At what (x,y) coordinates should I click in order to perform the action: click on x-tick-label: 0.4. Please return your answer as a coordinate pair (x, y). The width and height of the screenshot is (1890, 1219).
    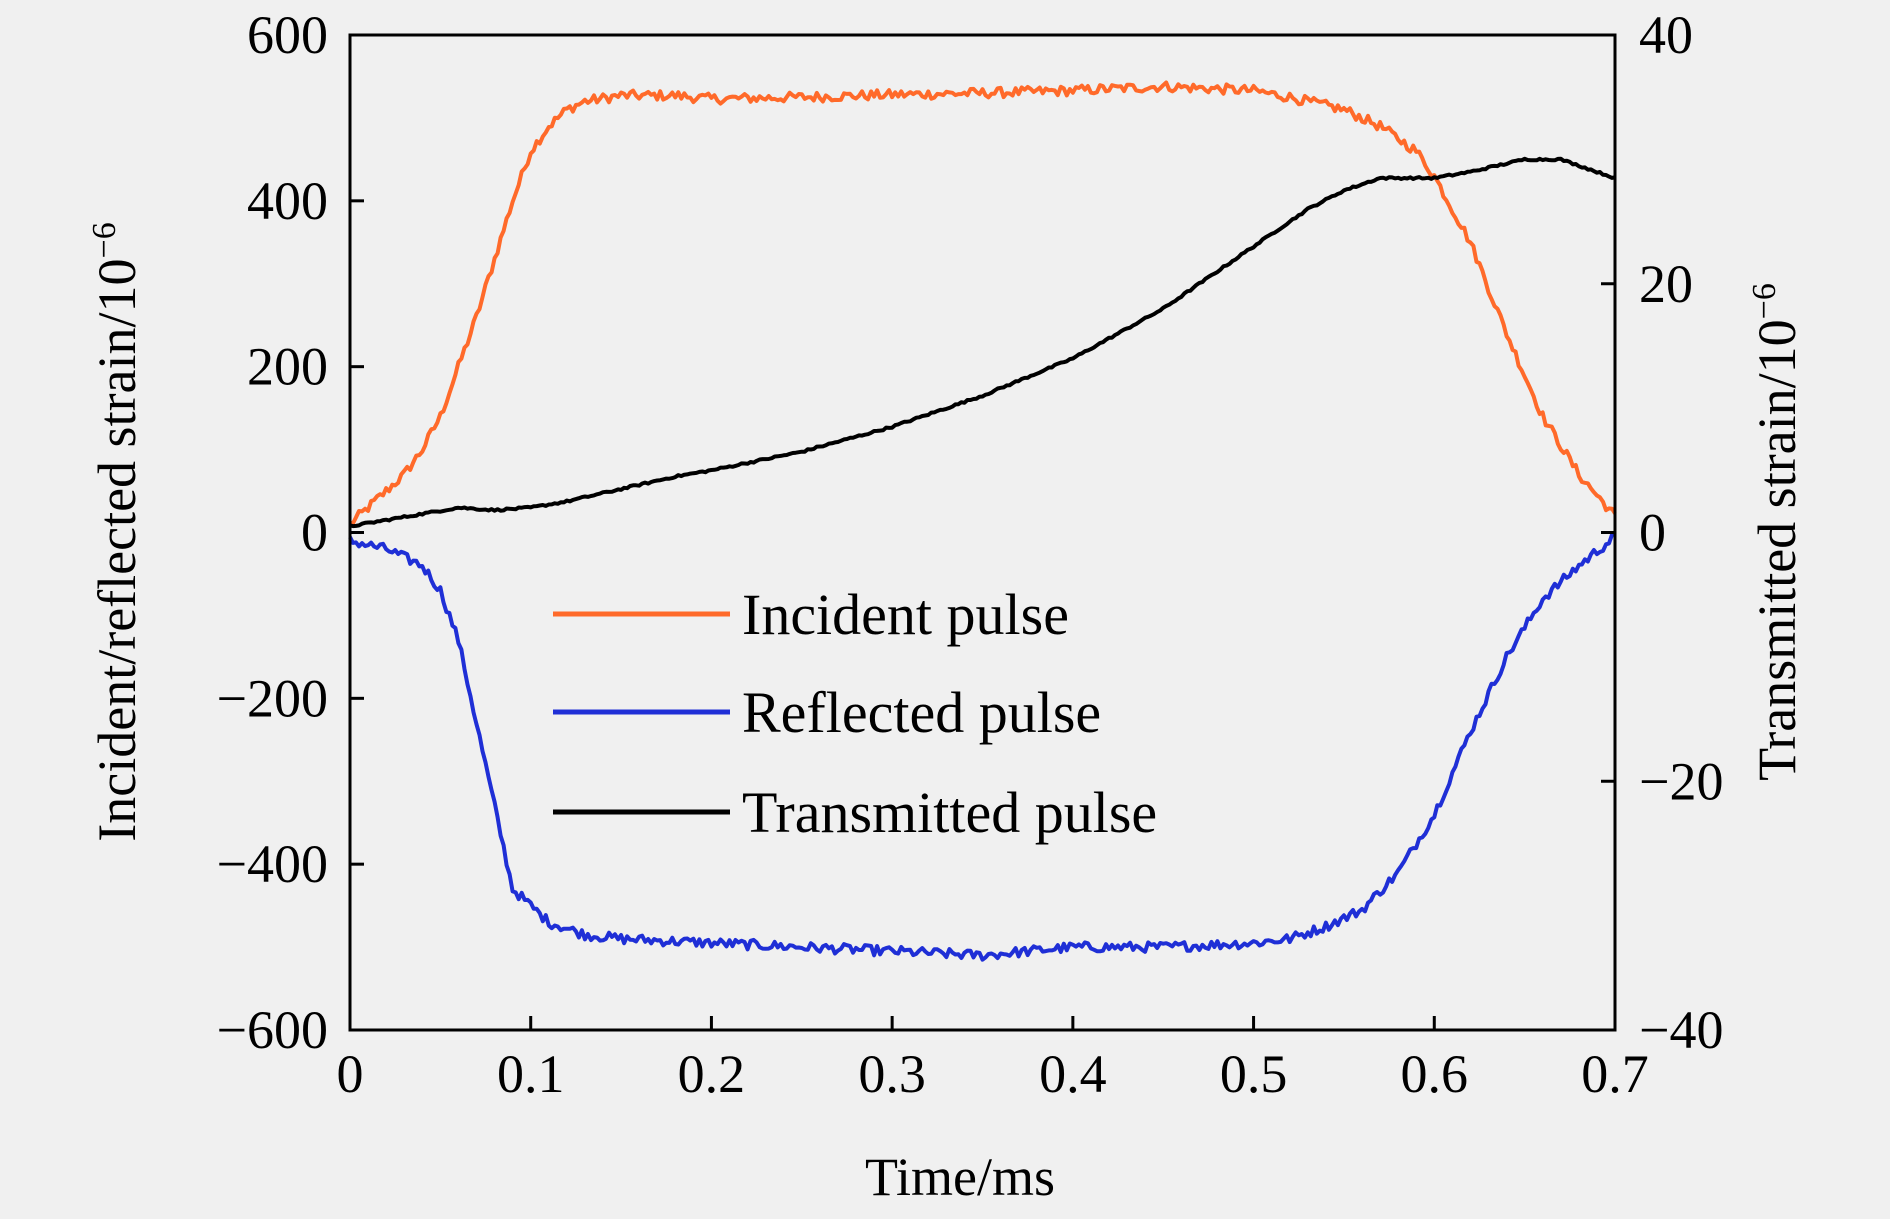
    Looking at the image, I should click on (1073, 1074).